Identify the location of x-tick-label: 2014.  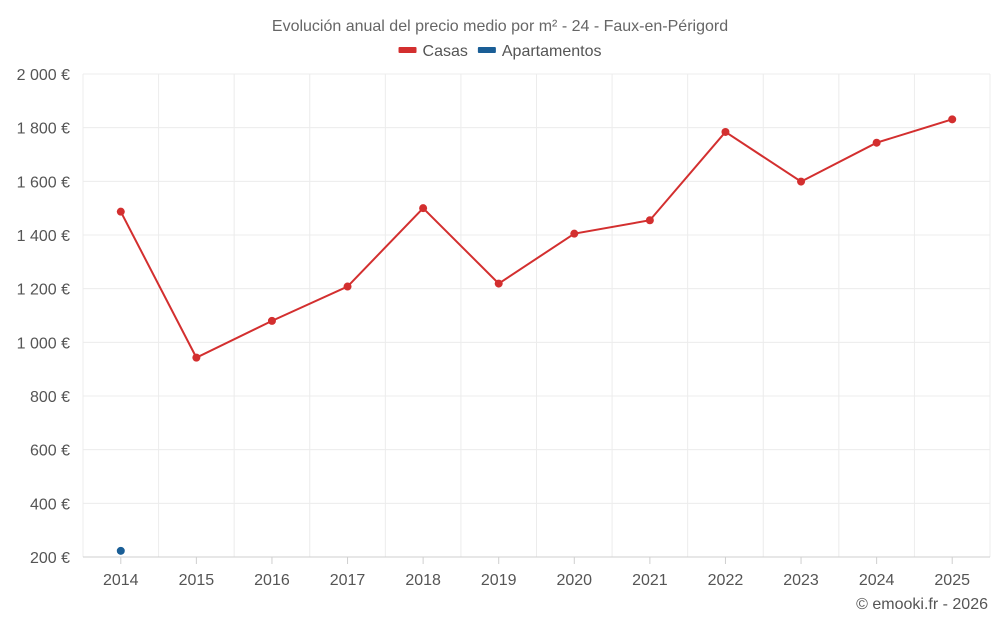
(121, 580).